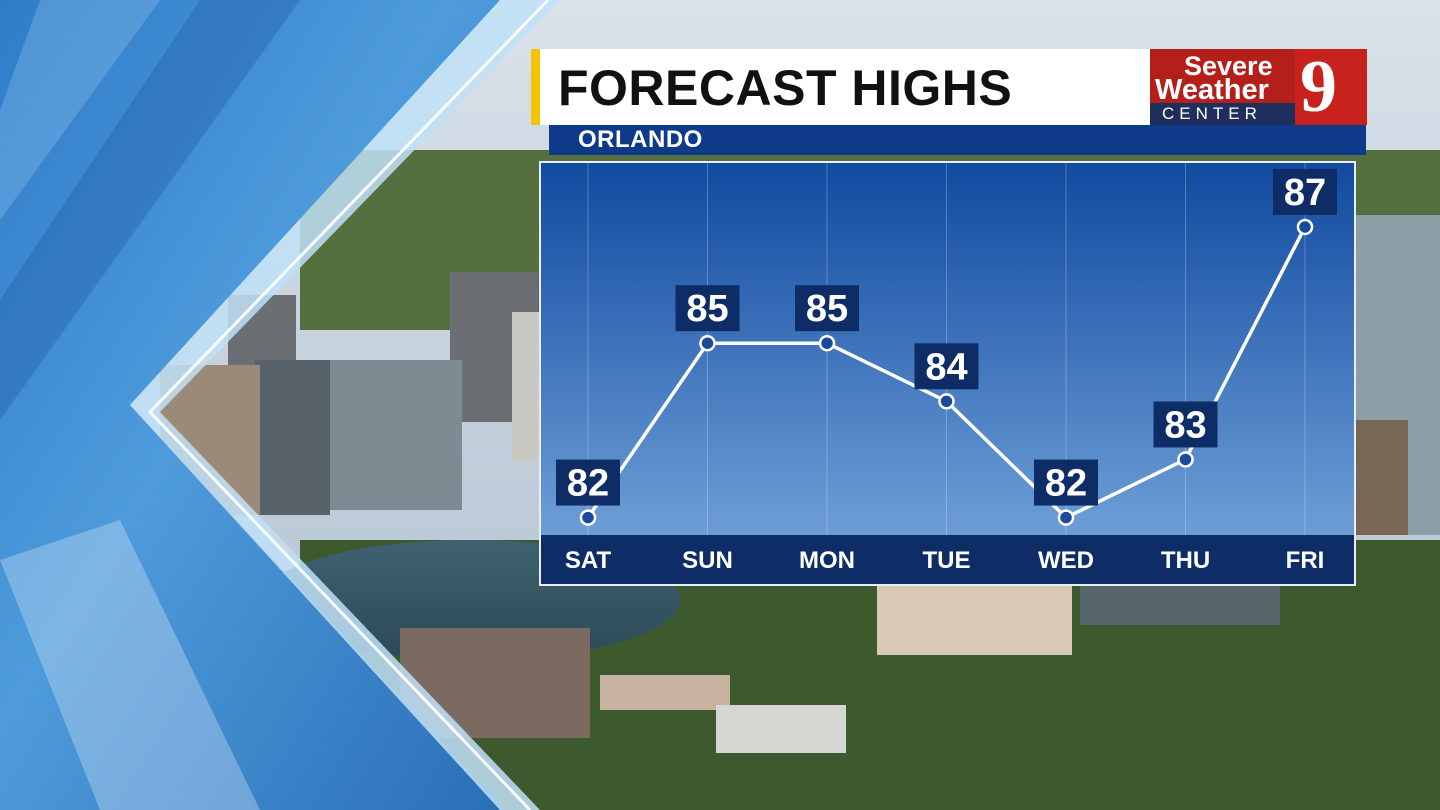  What do you see at coordinates (1066, 560) in the screenshot?
I see `x-tick-label: WED` at bounding box center [1066, 560].